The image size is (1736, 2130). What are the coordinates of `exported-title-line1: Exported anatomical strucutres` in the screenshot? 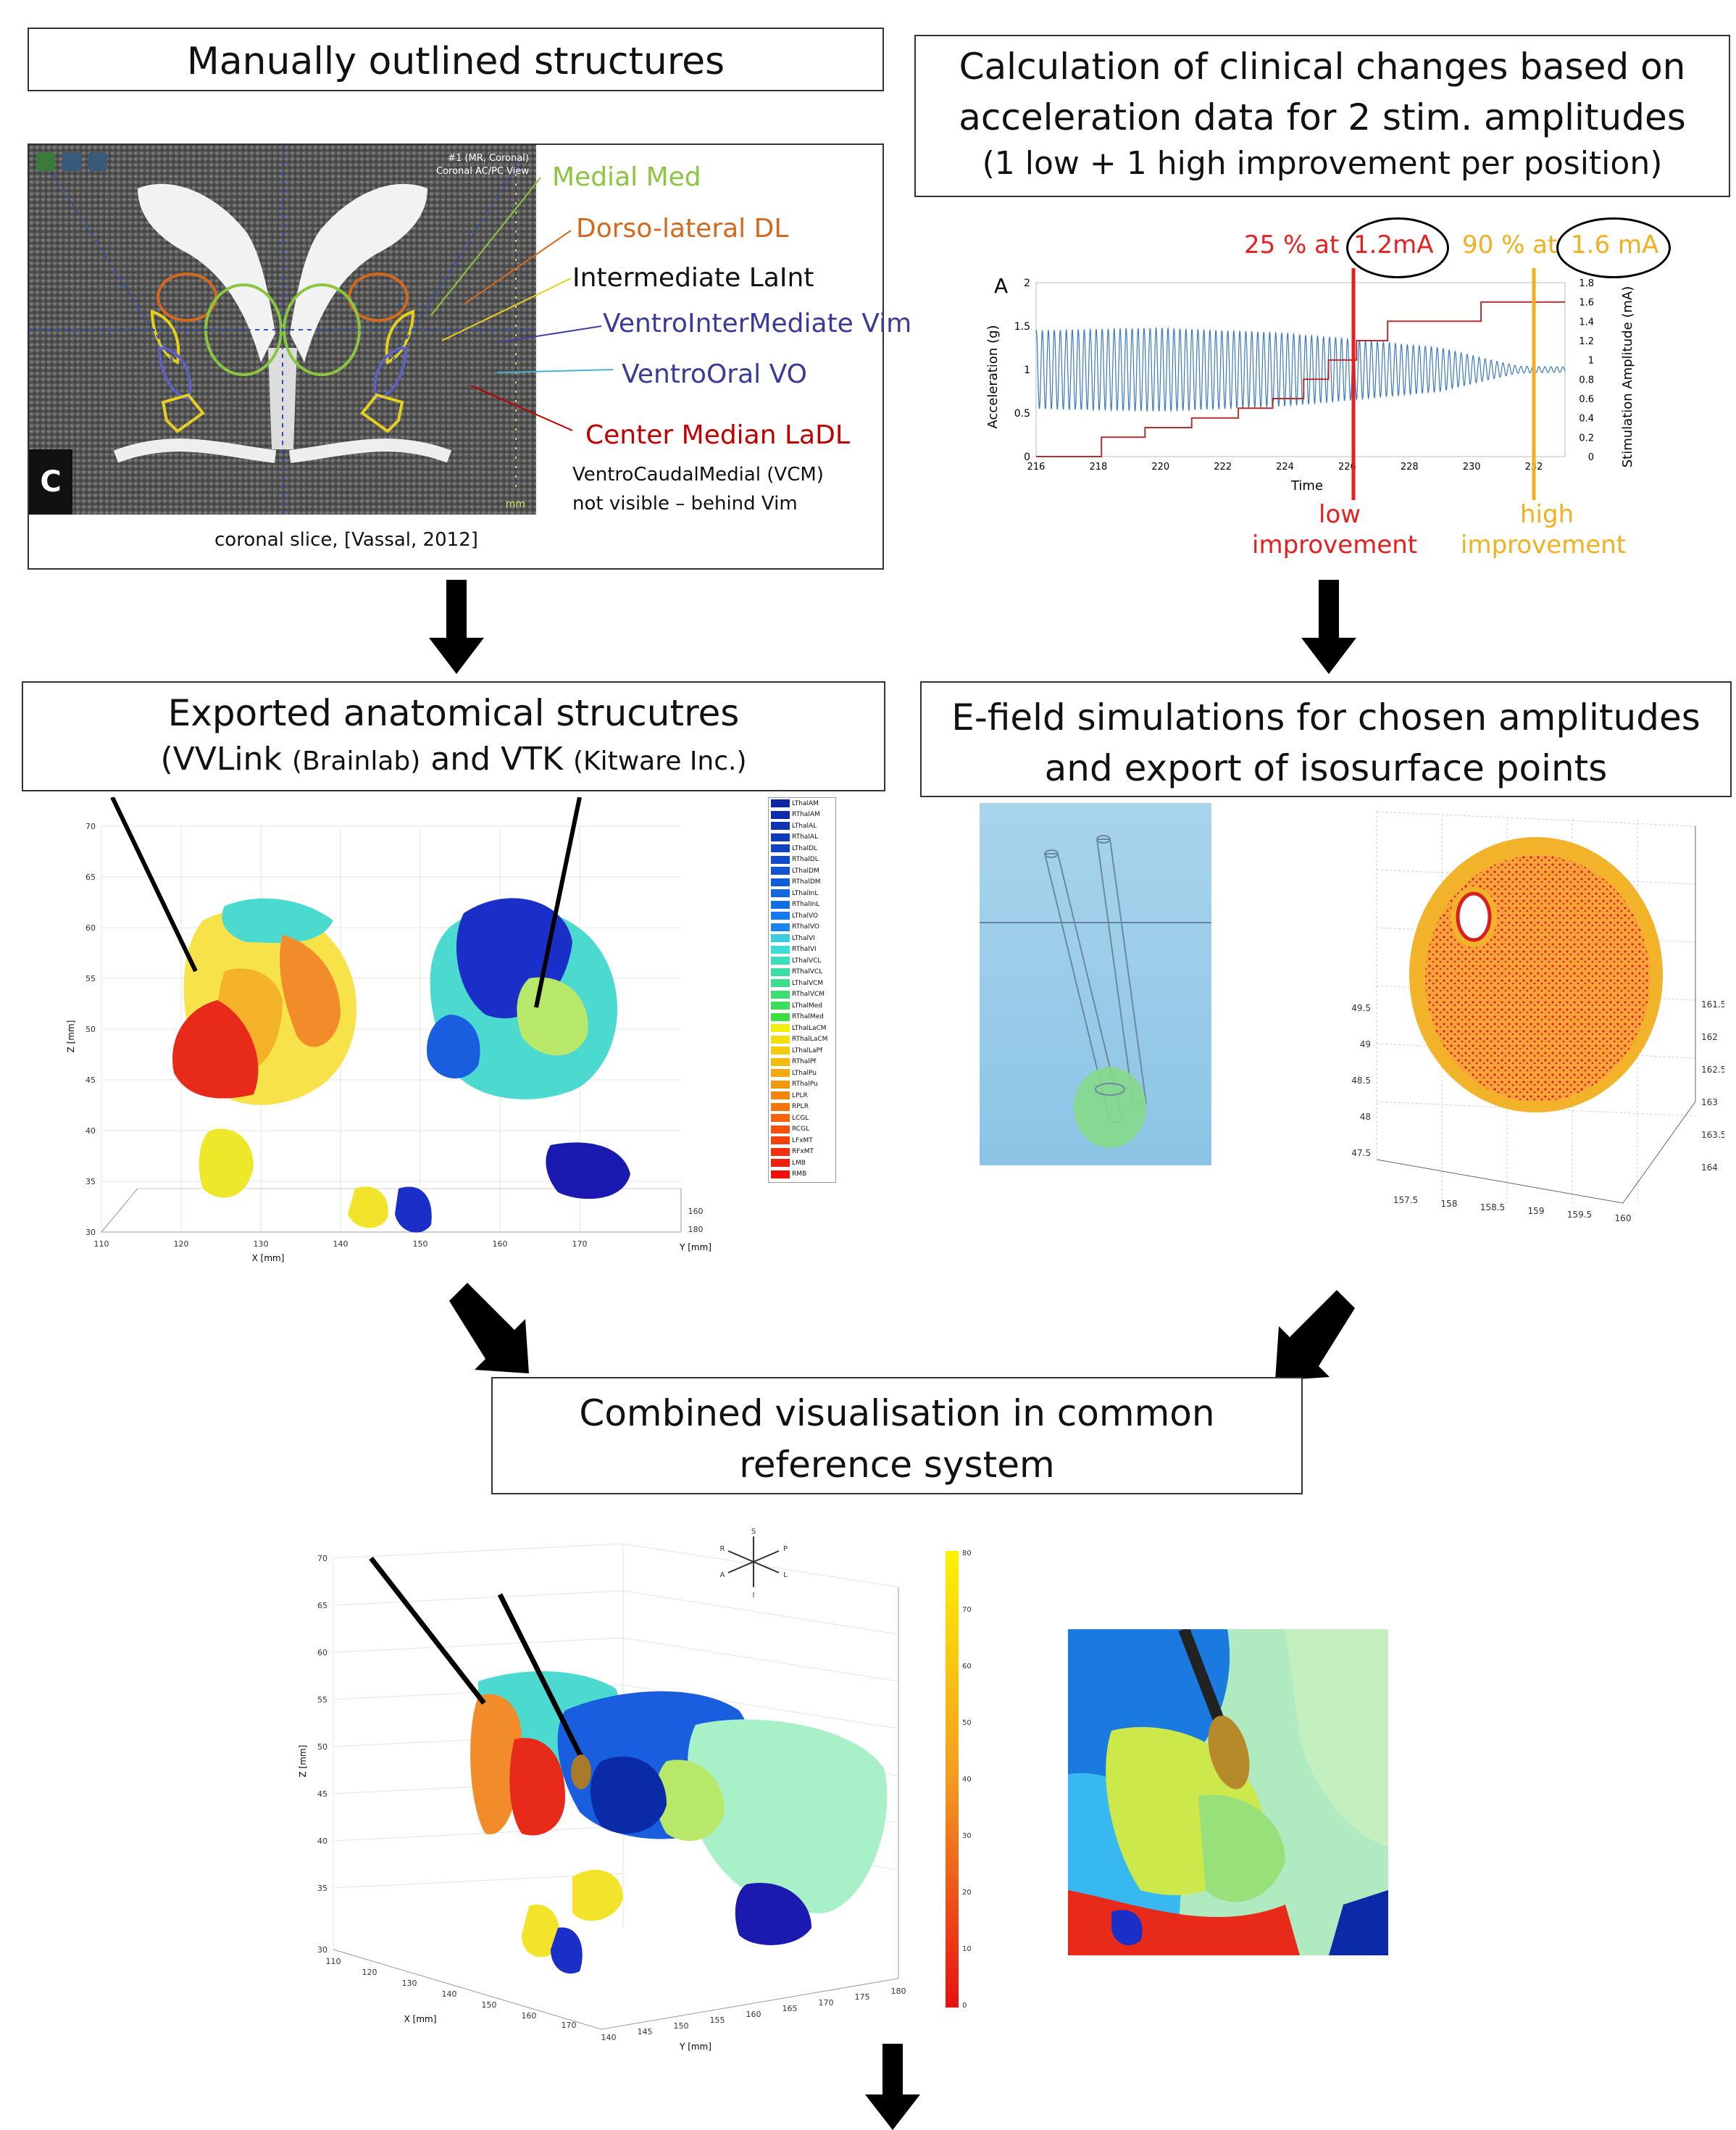 It's located at (453, 713).